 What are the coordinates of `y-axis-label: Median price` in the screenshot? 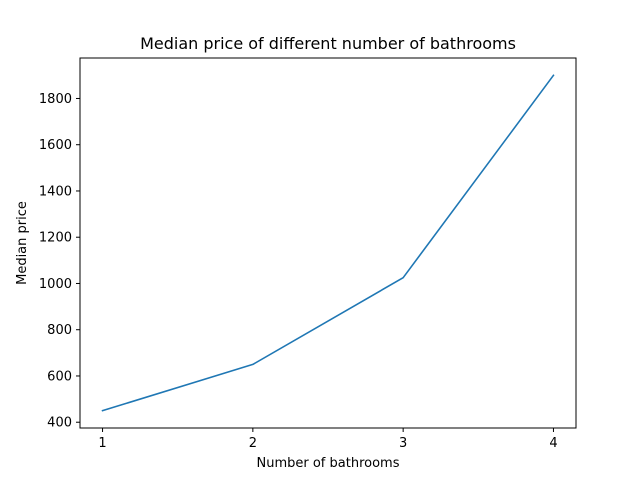 It's located at (22, 243).